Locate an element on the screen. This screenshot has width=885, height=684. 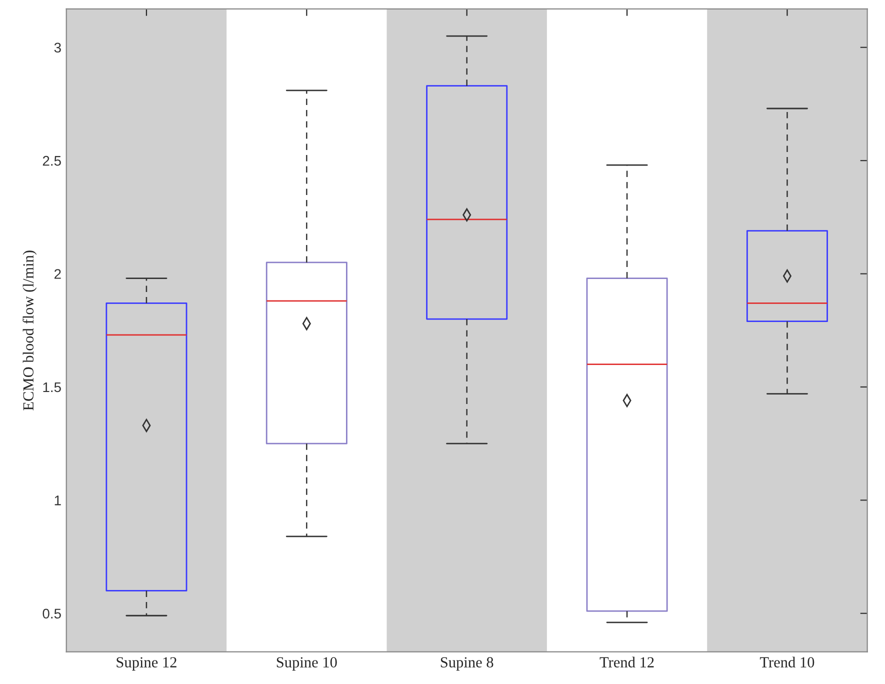
y-tick-label: 1 is located at coordinates (57, 501).